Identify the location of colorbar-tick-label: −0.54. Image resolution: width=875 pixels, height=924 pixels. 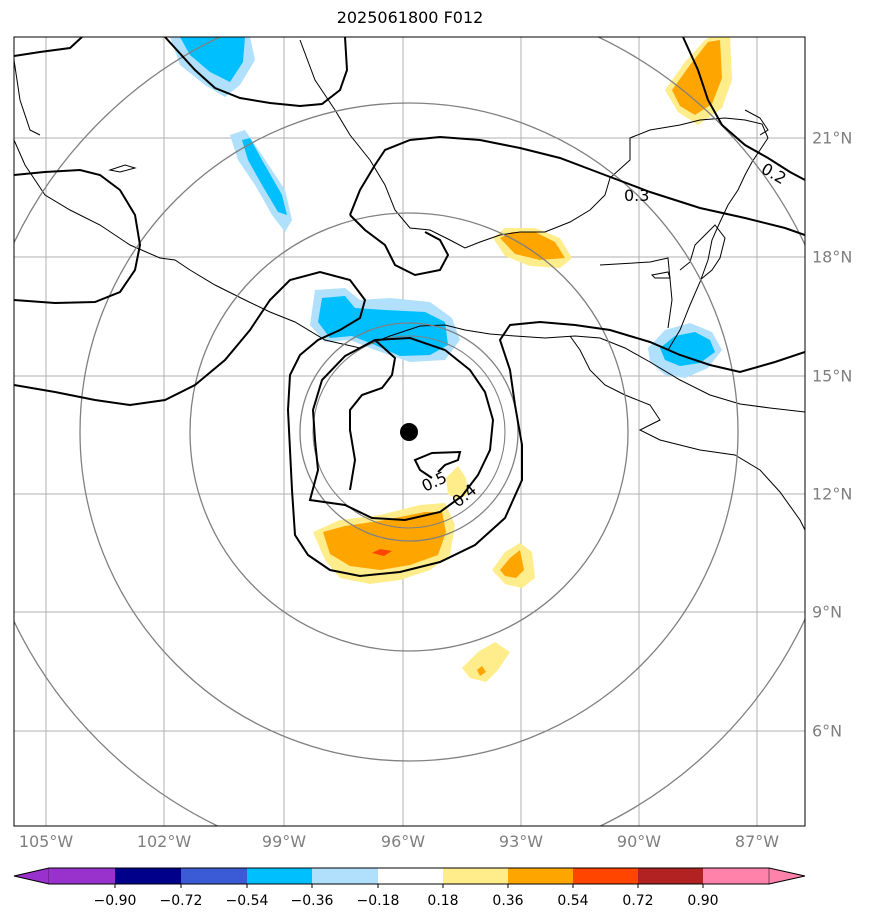
(247, 901).